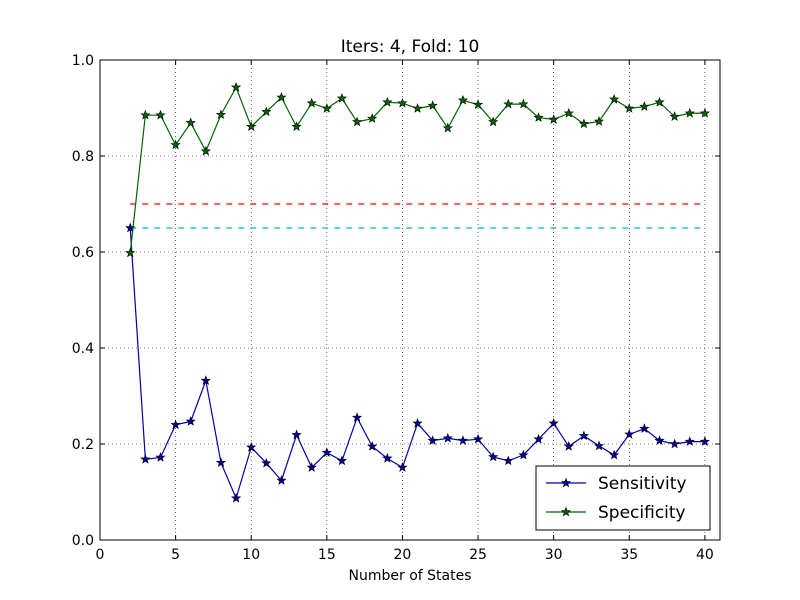 The height and width of the screenshot is (600, 800). Describe the element at coordinates (83, 157) in the screenshot. I see `y-tick-label: 0.8` at that location.